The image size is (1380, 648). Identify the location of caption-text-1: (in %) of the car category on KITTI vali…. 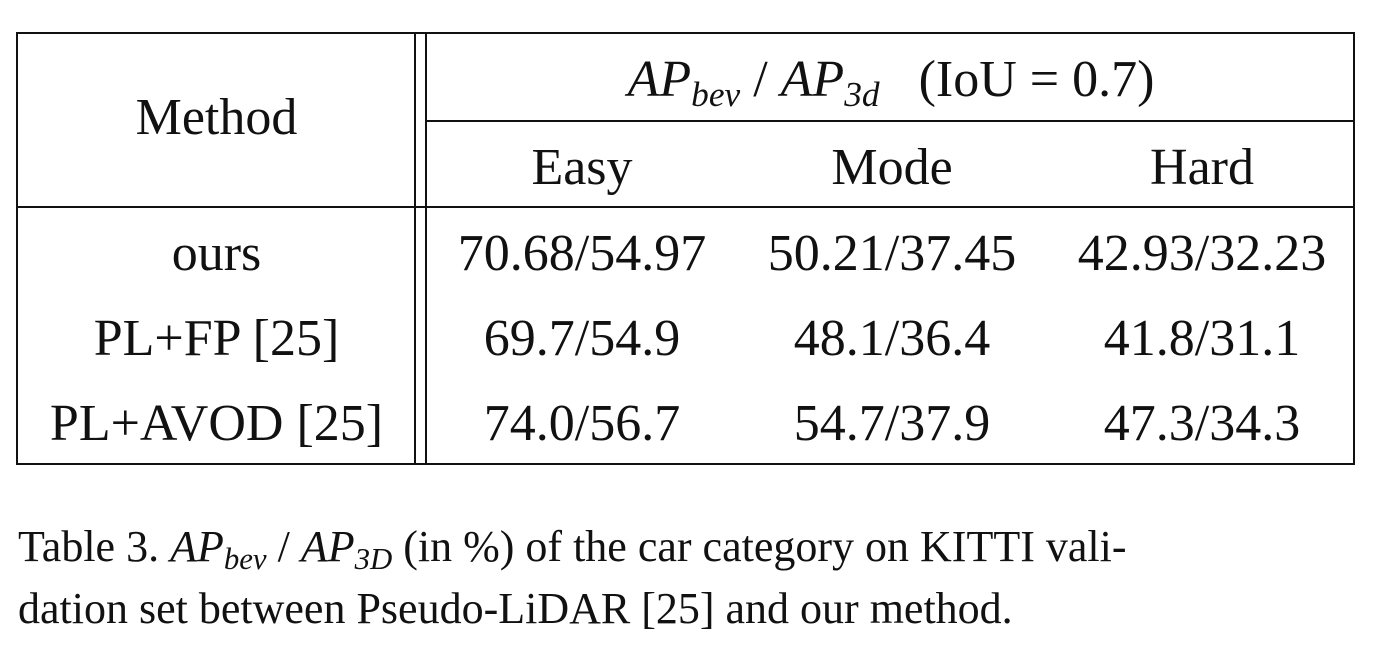
(765, 546).